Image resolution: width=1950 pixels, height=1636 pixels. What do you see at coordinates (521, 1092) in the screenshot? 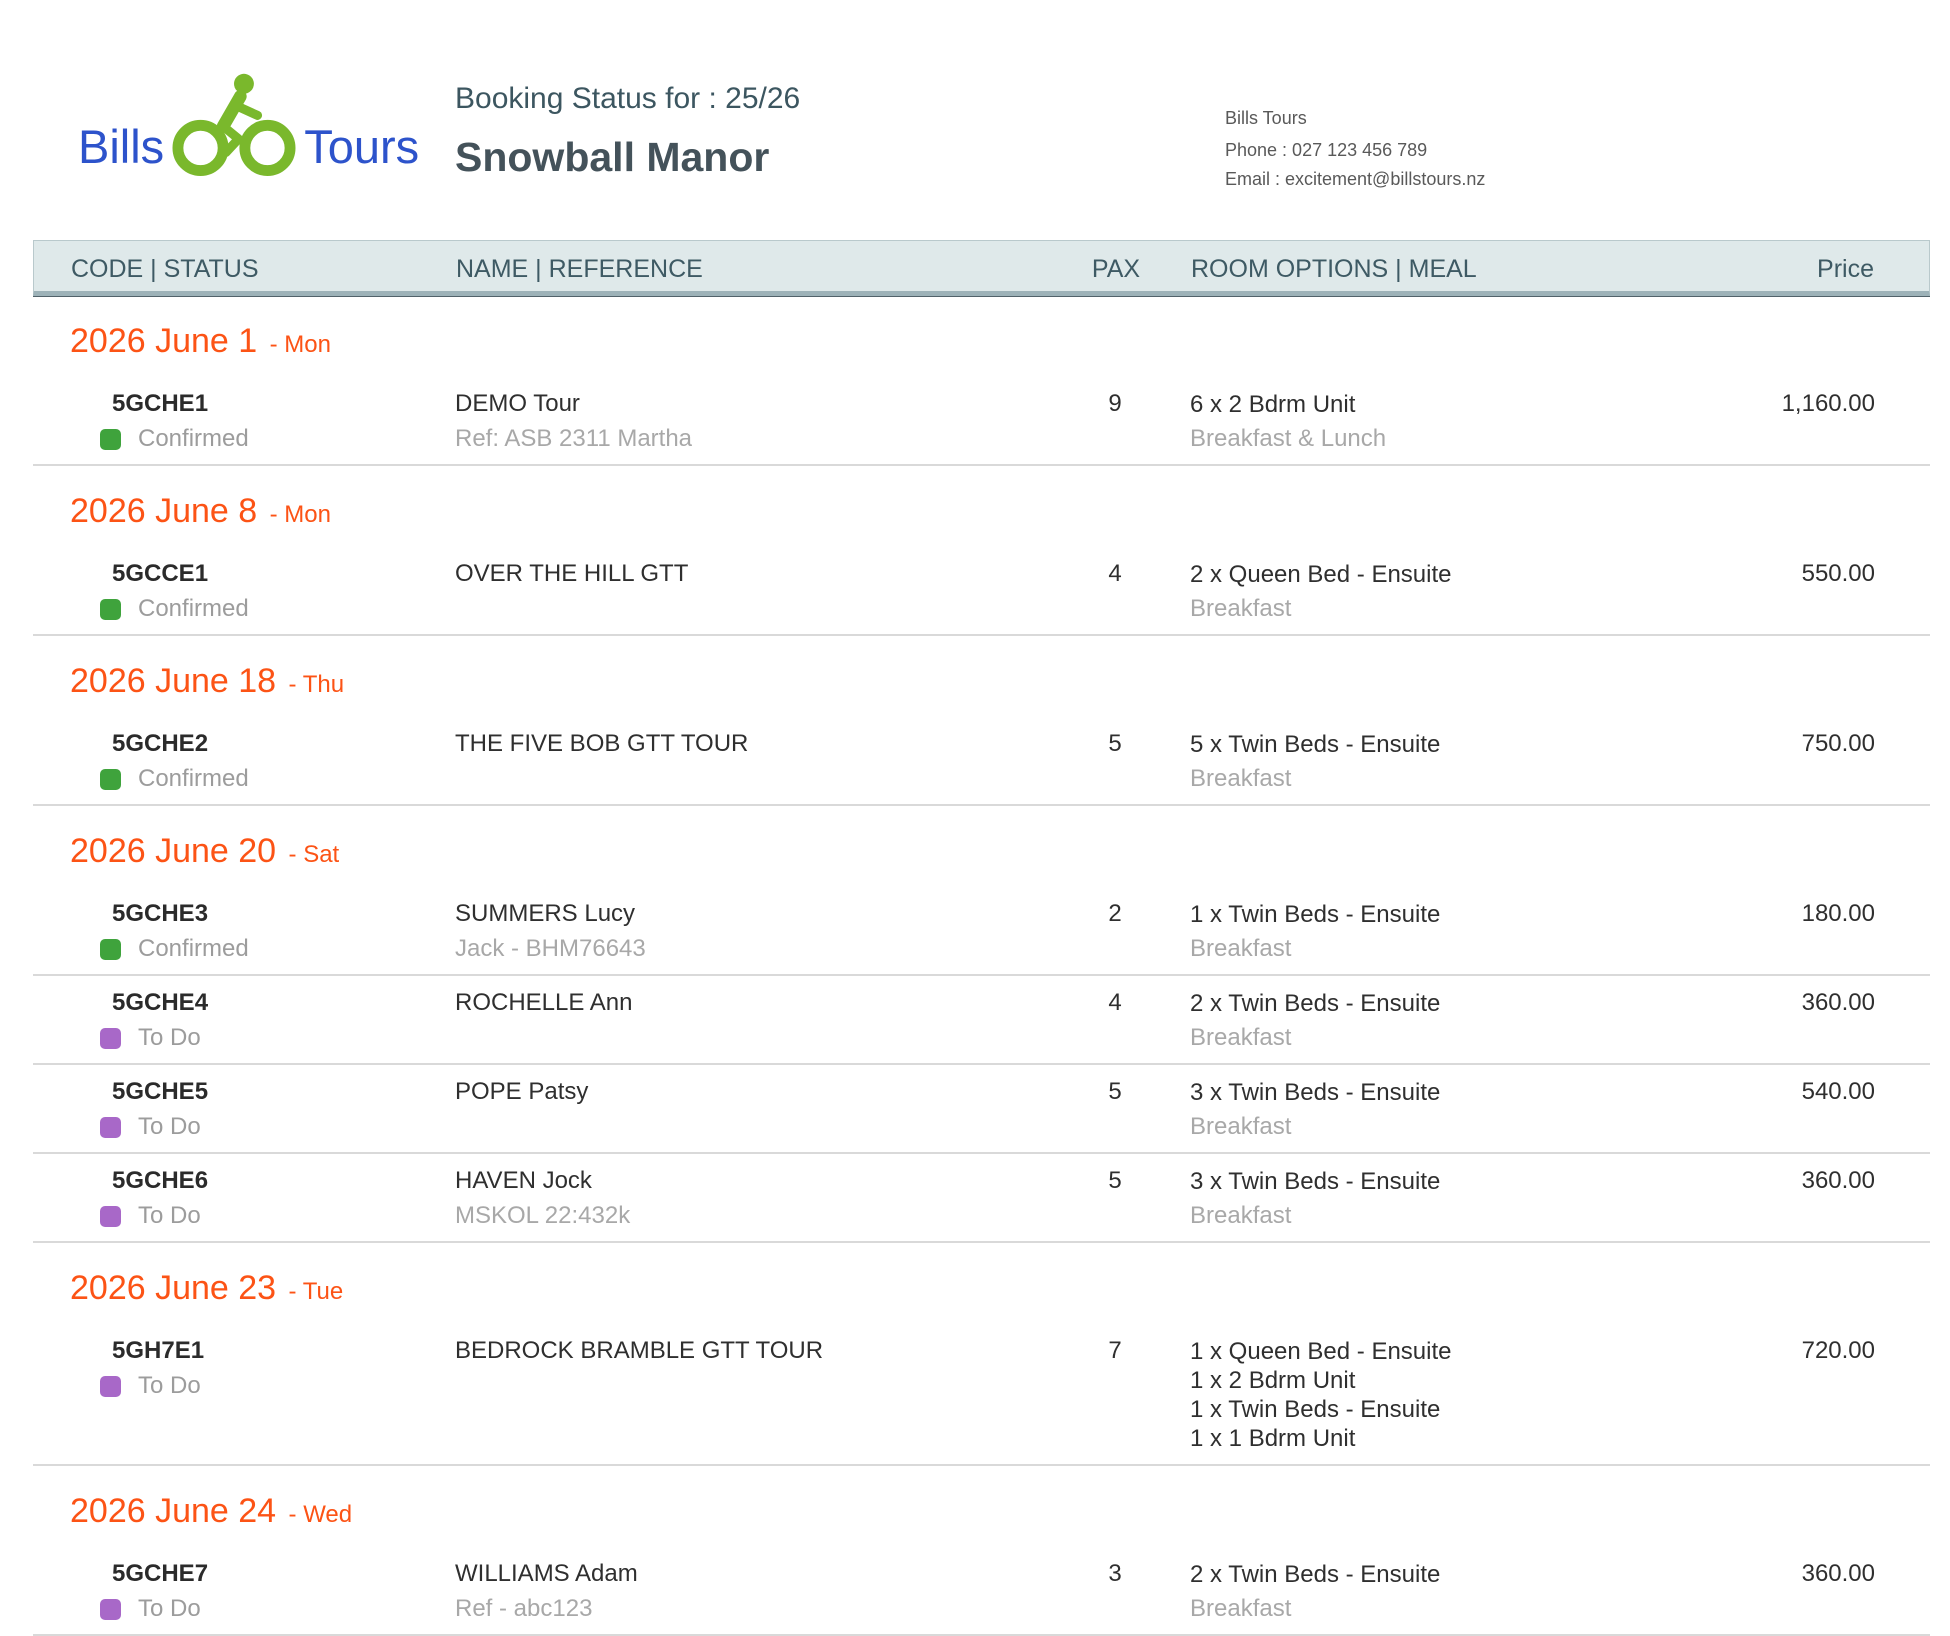
I see `name-reference-cell: POPE Patsy` at bounding box center [521, 1092].